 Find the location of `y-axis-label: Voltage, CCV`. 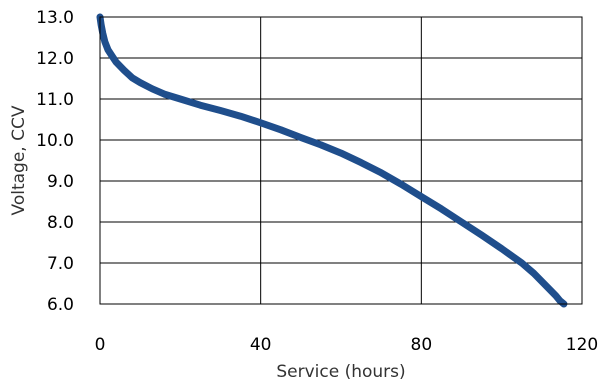

y-axis-label: Voltage, CCV is located at coordinates (19, 160).